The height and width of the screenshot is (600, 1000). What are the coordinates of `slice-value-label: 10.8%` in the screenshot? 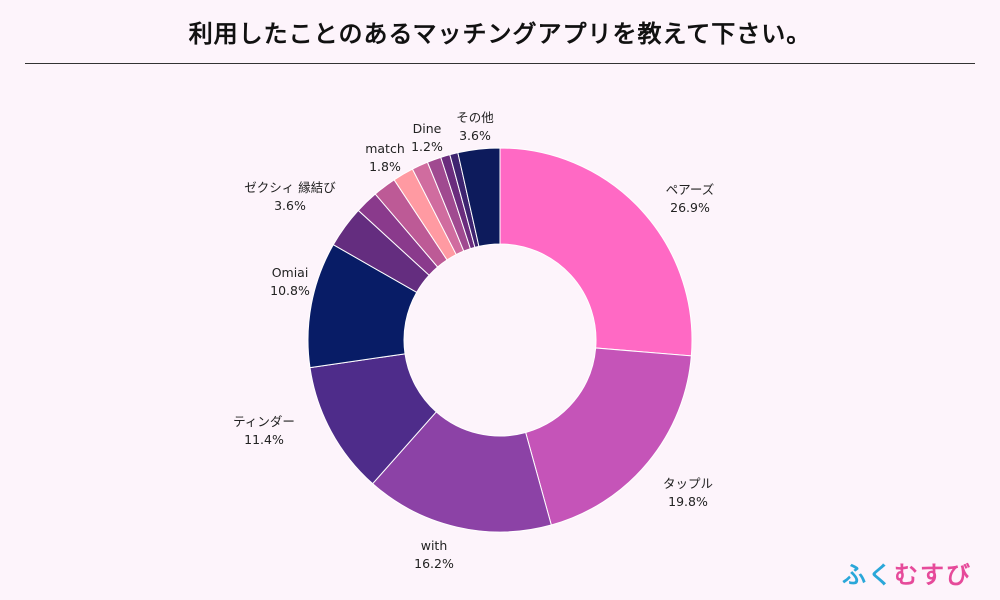 It's located at (290, 290).